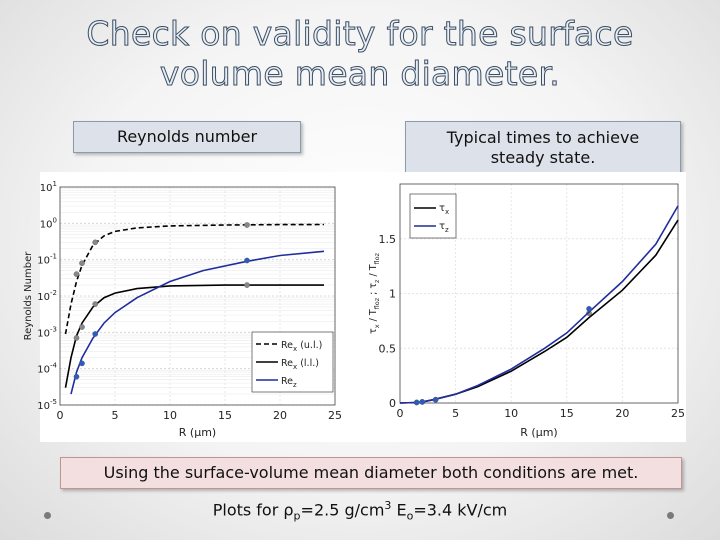 The width and height of the screenshot is (720, 540). Describe the element at coordinates (248, 510) in the screenshot. I see `footnote-prefix: Plots for` at that location.